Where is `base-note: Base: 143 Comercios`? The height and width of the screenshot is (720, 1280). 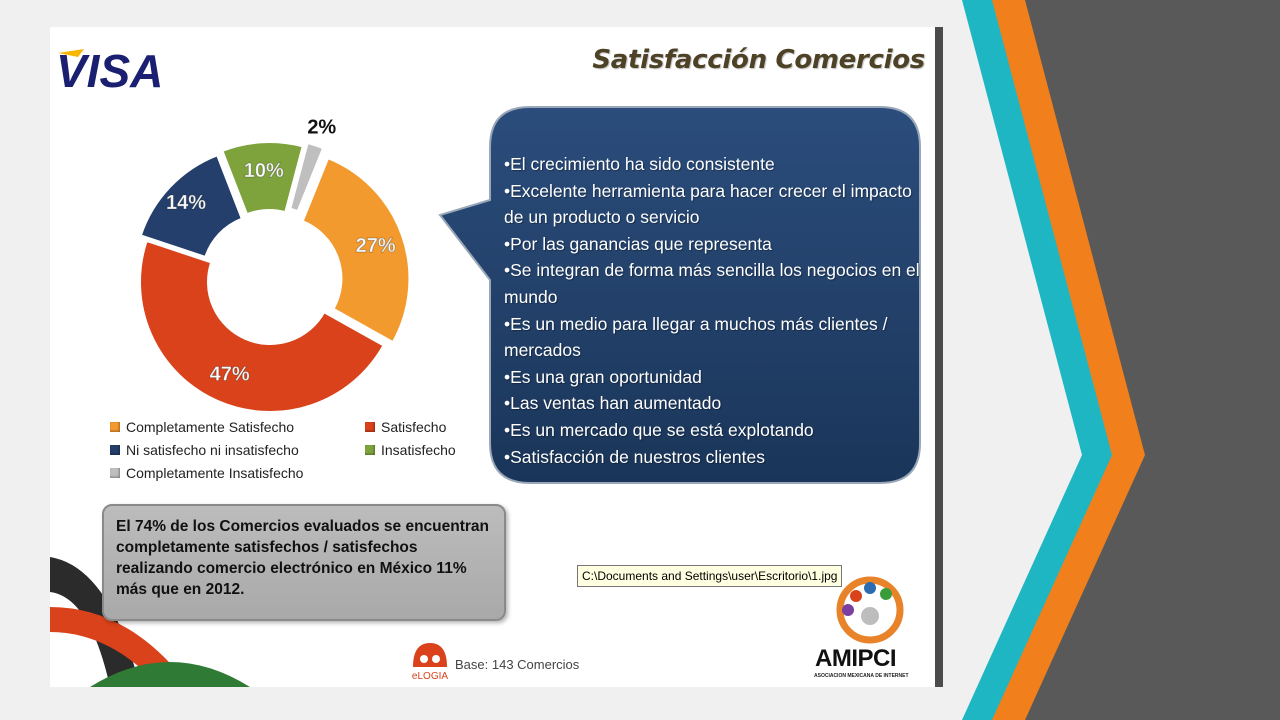 base-note: Base: 143 Comercios is located at coordinates (517, 664).